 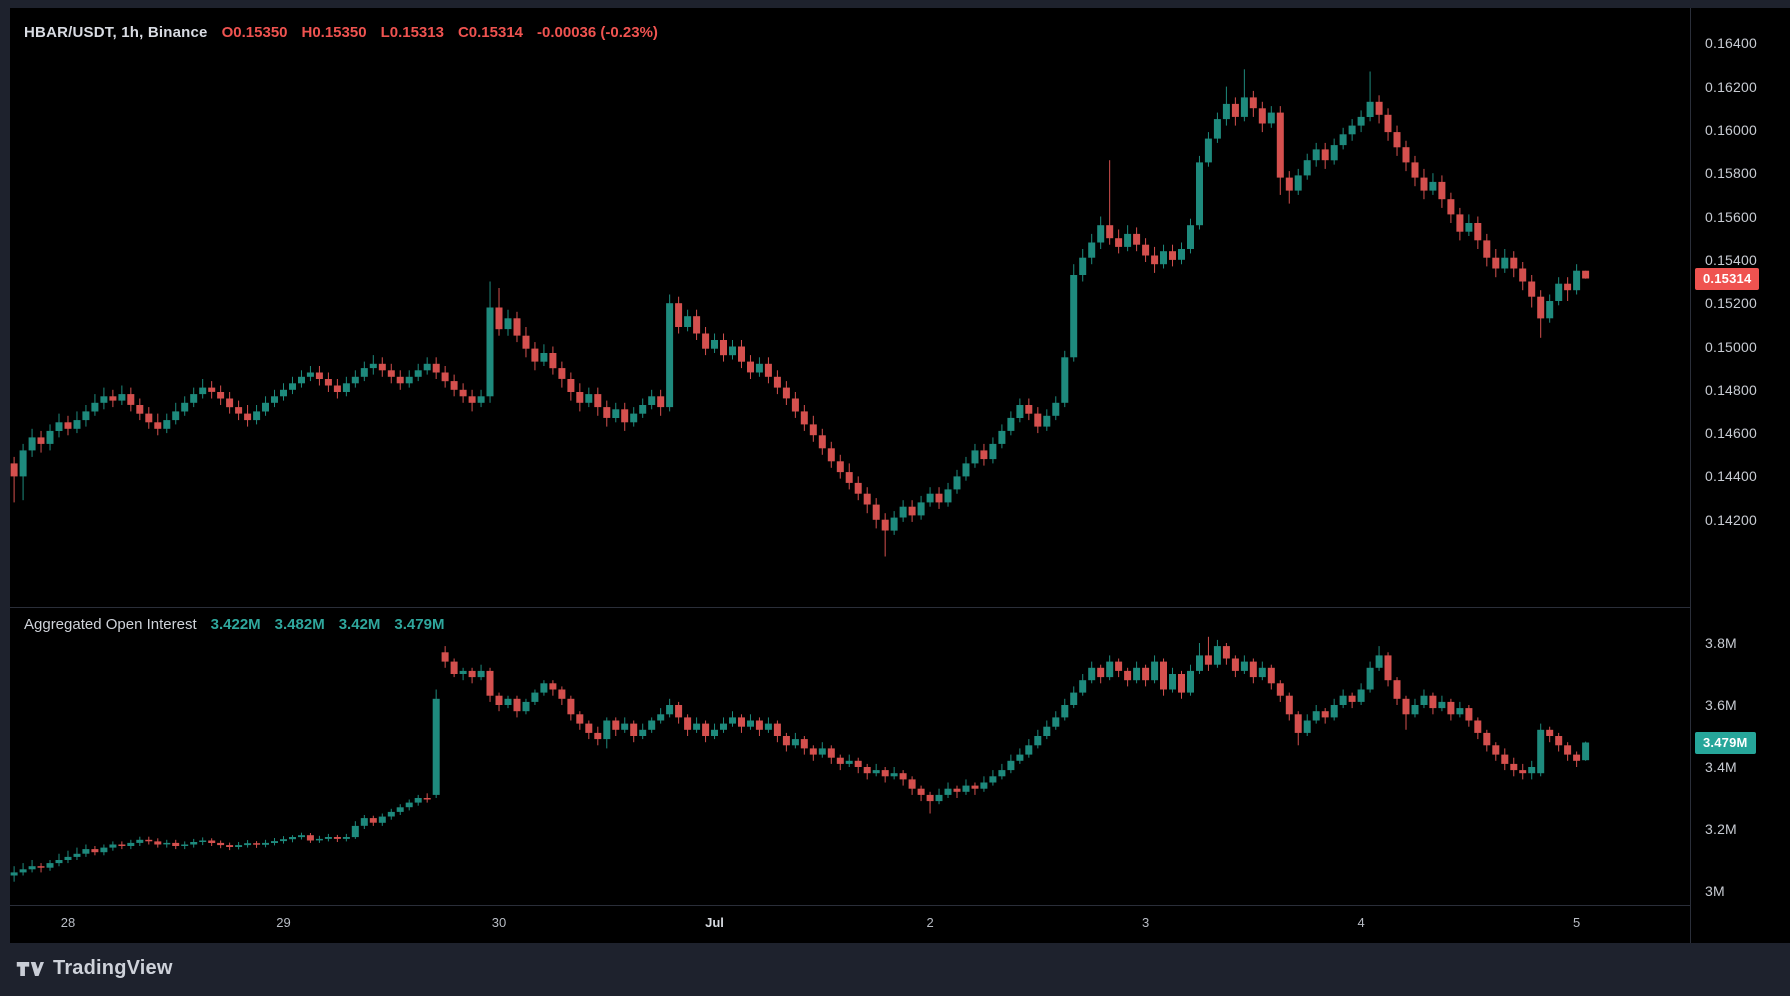 I want to click on price-axis-label: 0.15400, so click(x=1731, y=259).